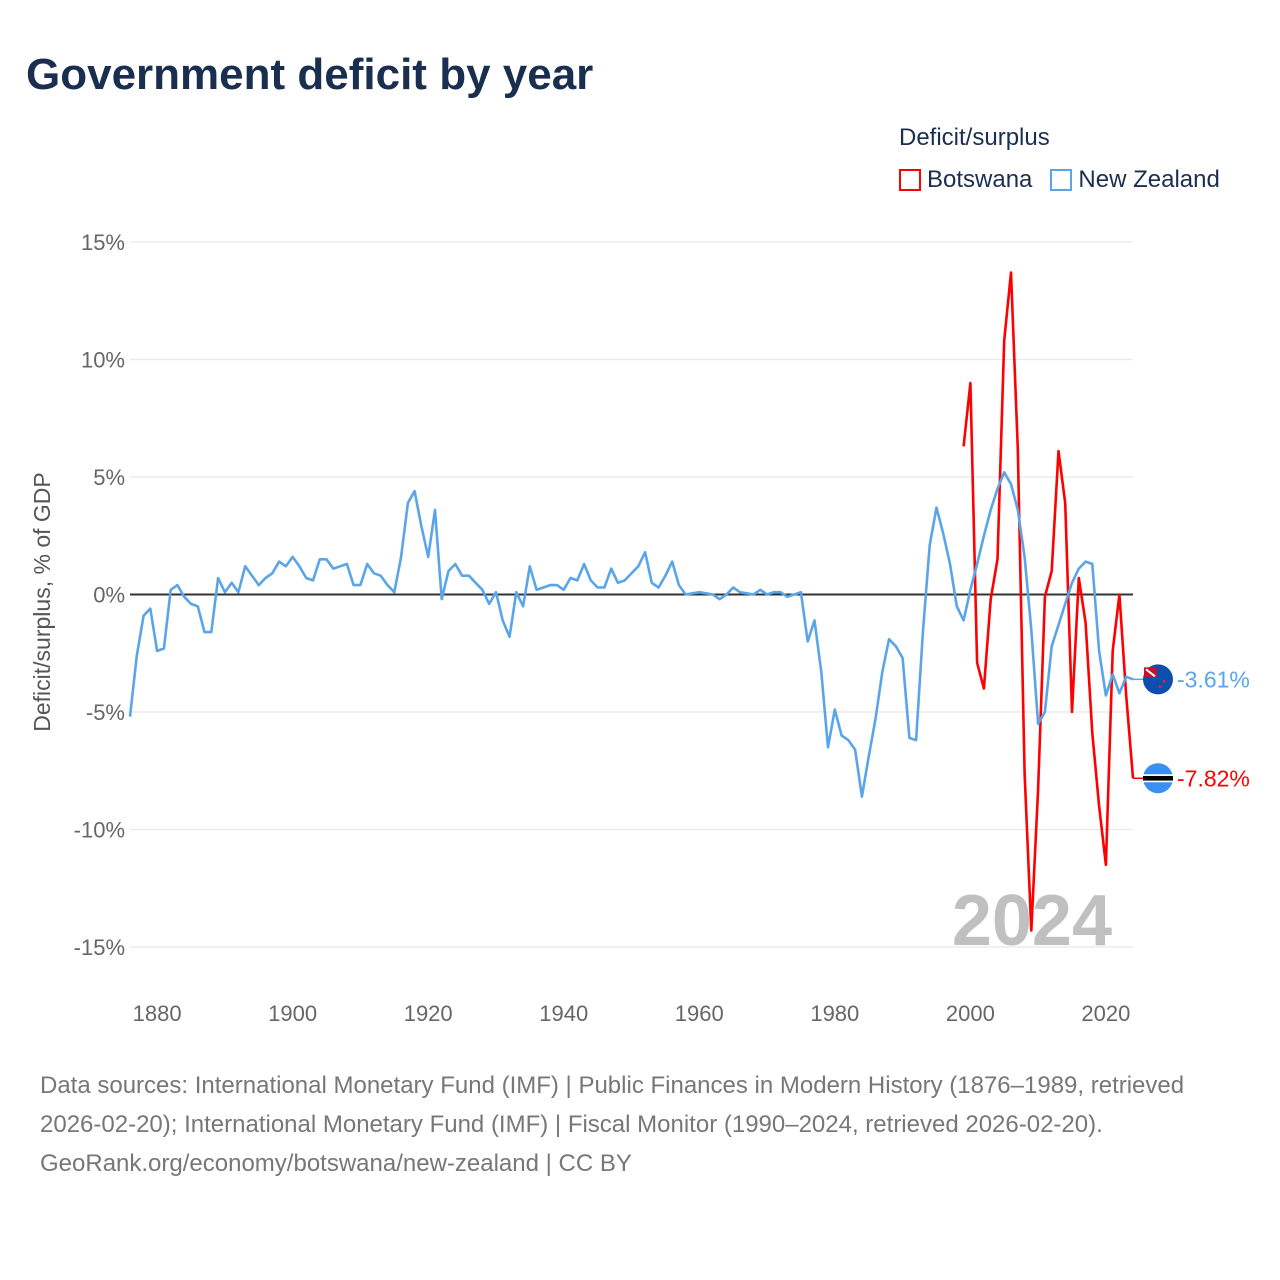 This screenshot has width=1280, height=1280. What do you see at coordinates (1213, 778) in the screenshot?
I see `end-label-botswana: -7.82%` at bounding box center [1213, 778].